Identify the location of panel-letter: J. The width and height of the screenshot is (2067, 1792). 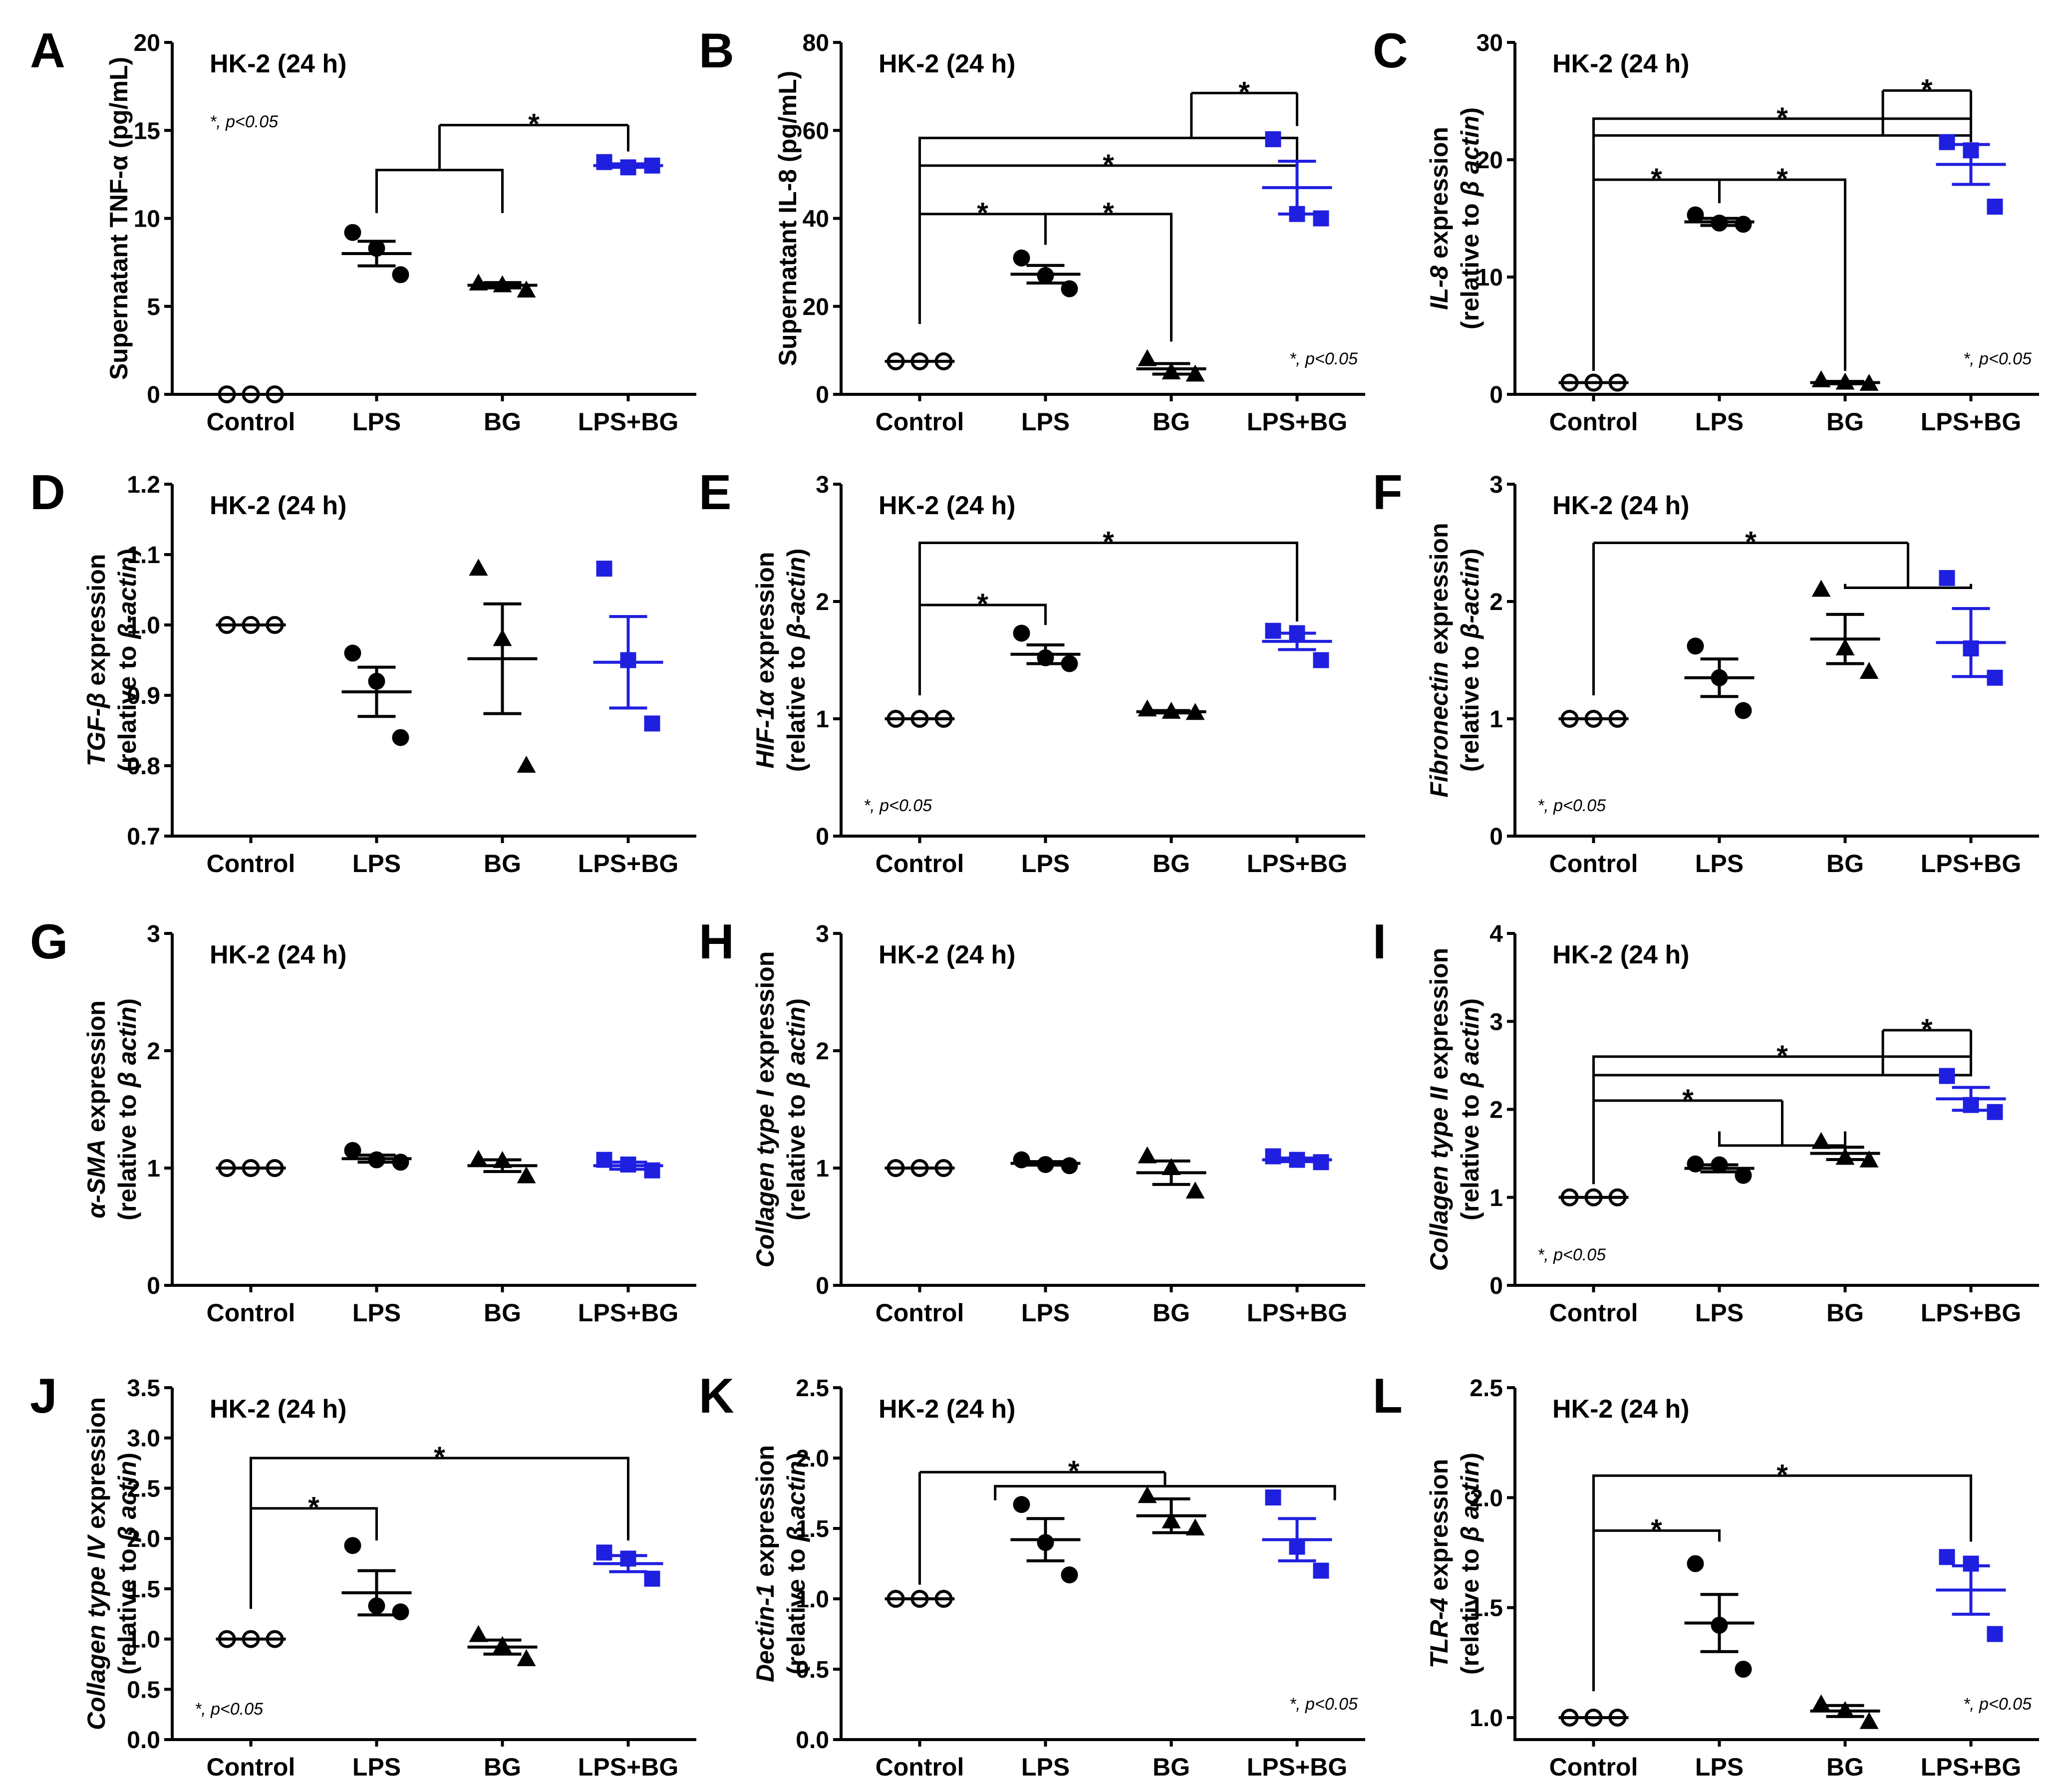
(43, 1396).